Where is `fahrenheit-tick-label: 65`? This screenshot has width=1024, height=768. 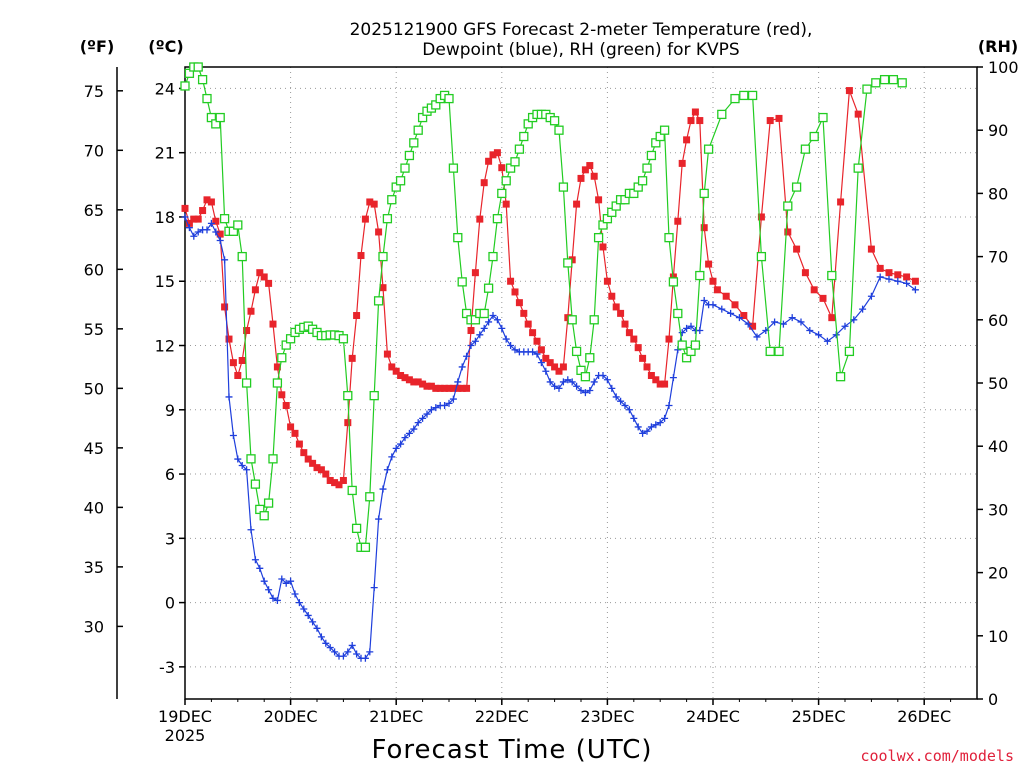 fahrenheit-tick-label: 65 is located at coordinates (94, 210).